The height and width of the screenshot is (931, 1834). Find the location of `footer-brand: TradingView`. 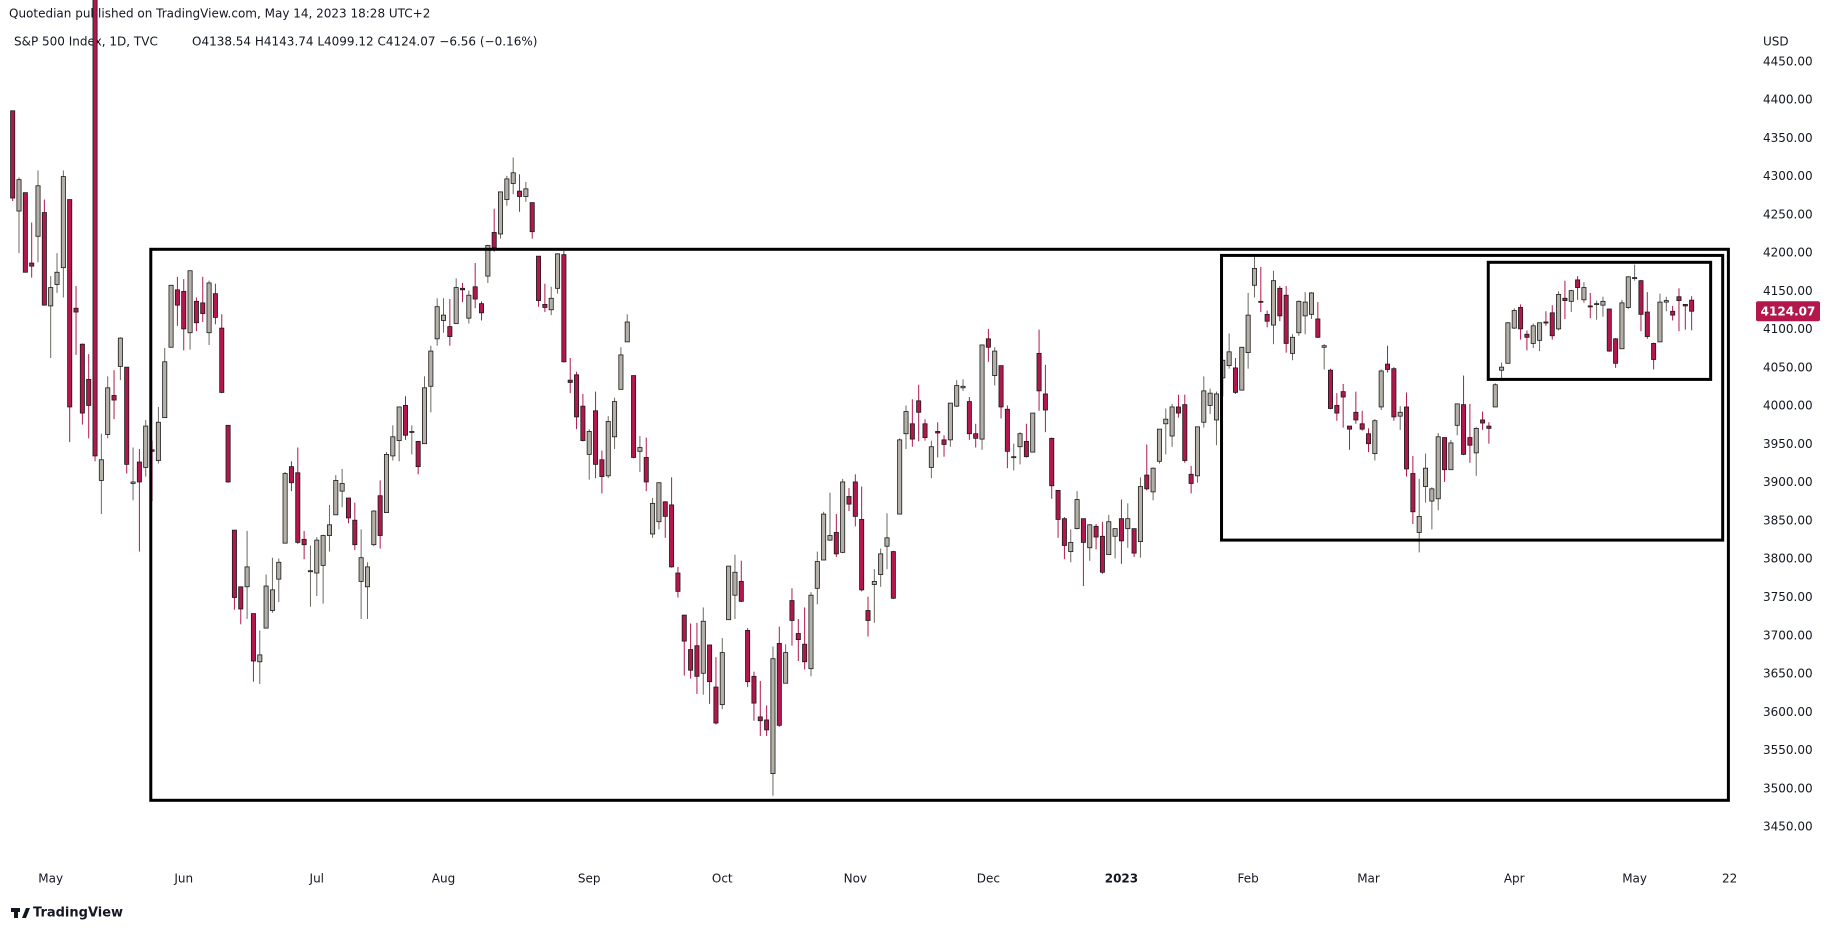

footer-brand: TradingView is located at coordinates (78, 913).